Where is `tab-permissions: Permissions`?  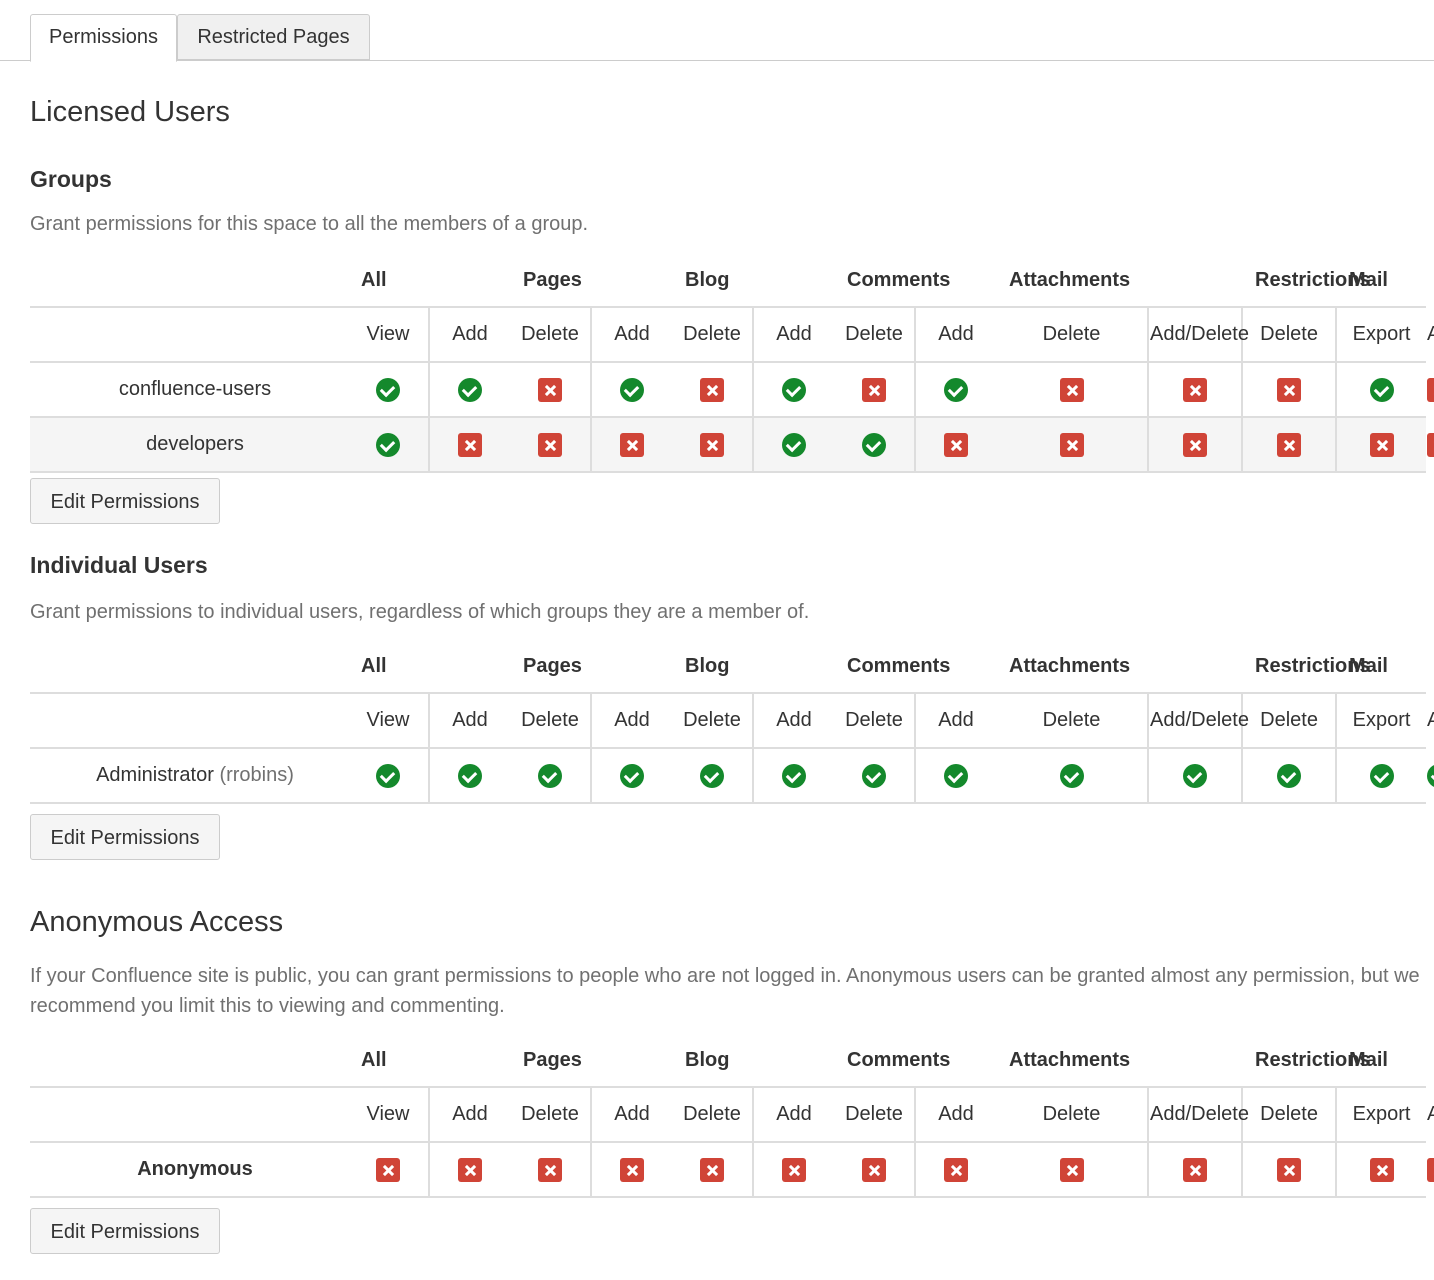
tab-permissions: Permissions is located at coordinates (103, 38).